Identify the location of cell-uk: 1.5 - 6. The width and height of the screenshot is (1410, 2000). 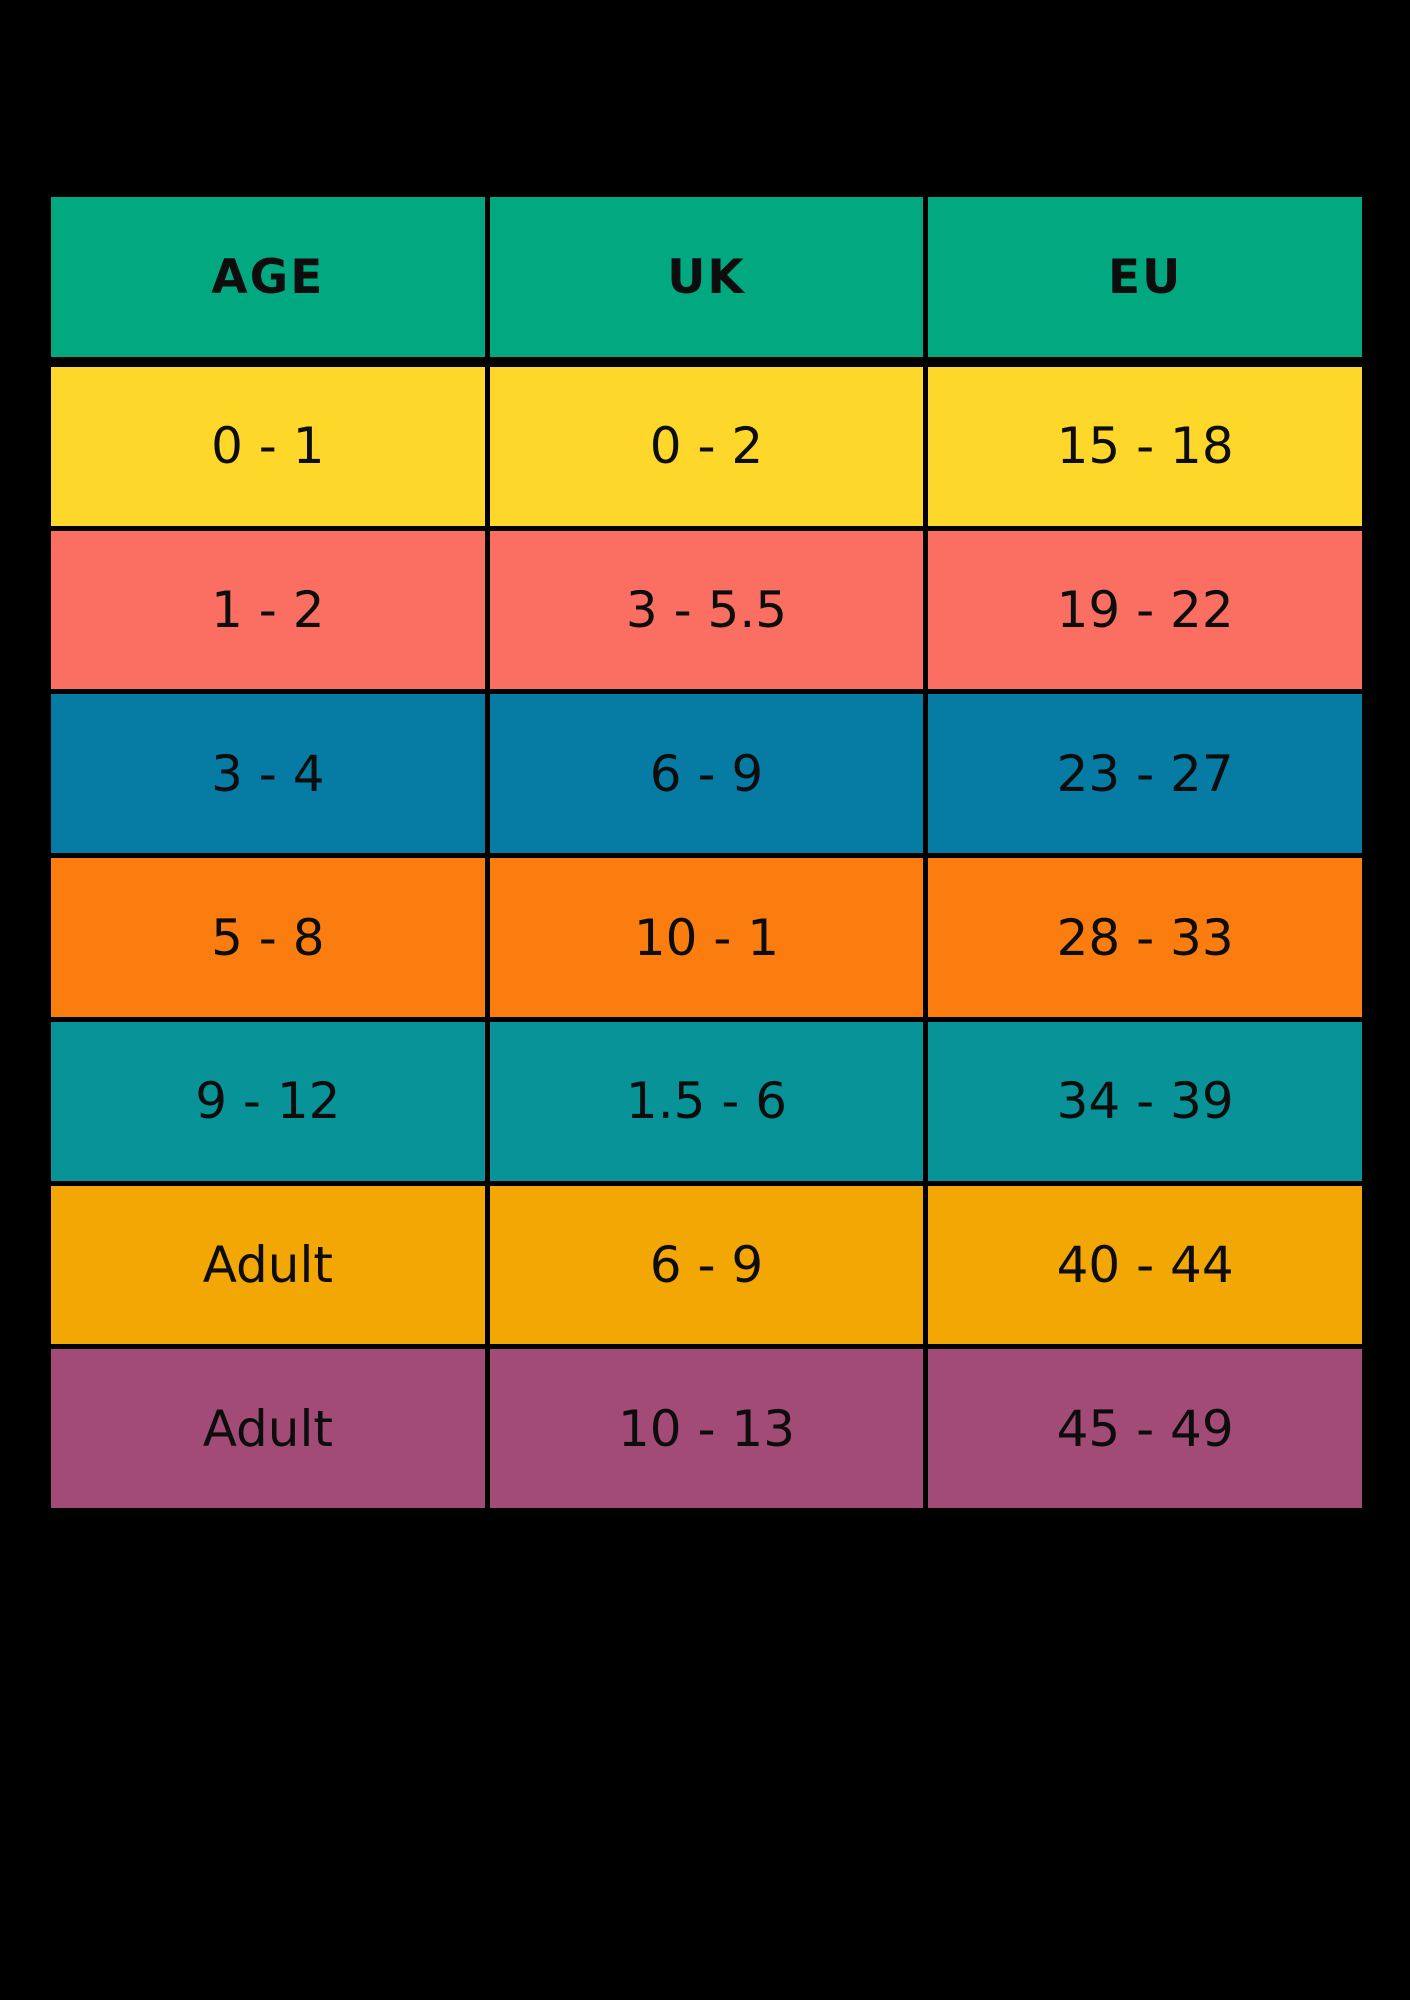
(706, 1101).